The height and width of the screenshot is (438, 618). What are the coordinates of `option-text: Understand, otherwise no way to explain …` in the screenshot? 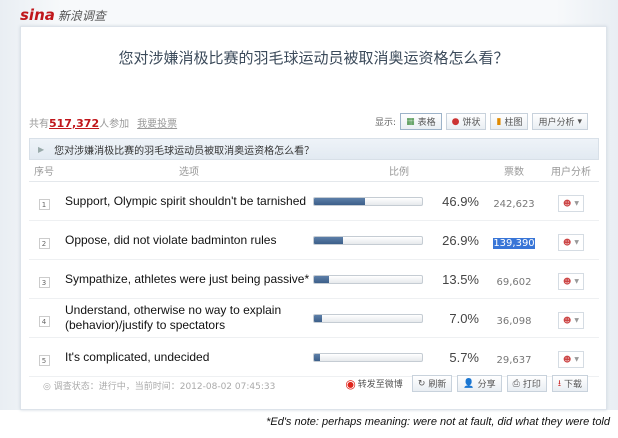 It's located at (173, 317).